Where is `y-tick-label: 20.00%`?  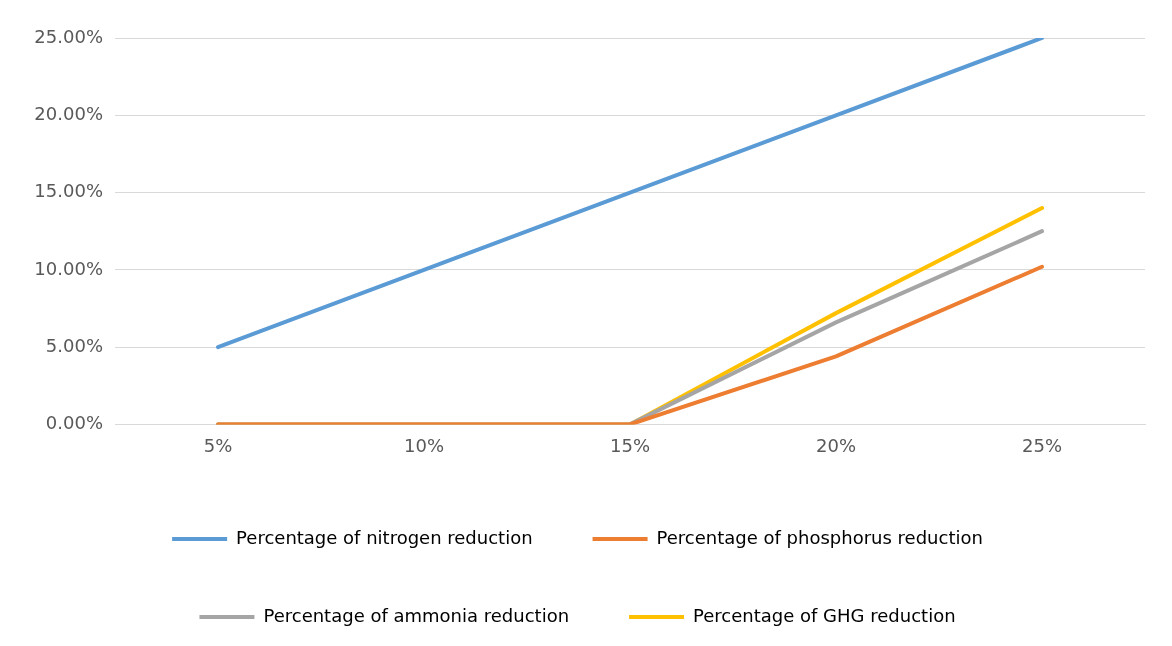 y-tick-label: 20.00% is located at coordinates (68, 113).